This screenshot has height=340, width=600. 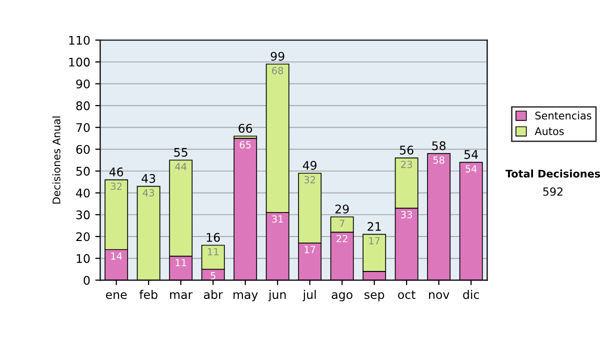 I want to click on y-tick-label: 70, so click(x=83, y=127).